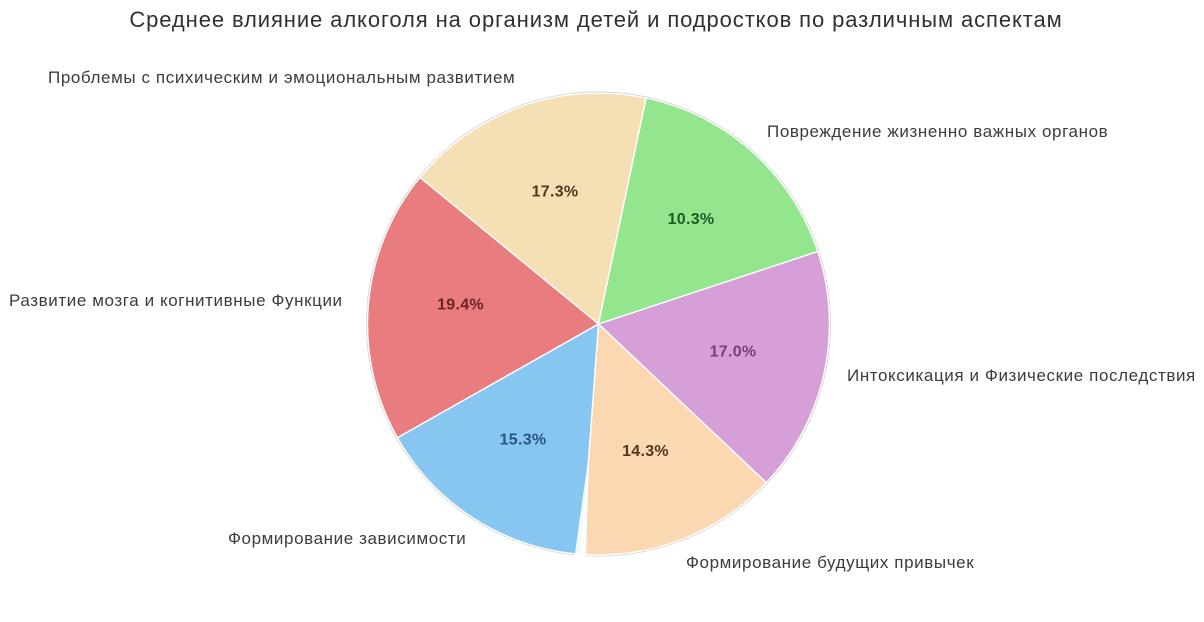 This screenshot has width=1204, height=622. What do you see at coordinates (176, 300) in the screenshot?
I see `svg-text:Развитие мозга и когнитивные Ф: Развитие мозга и когнитивные Функции` at bounding box center [176, 300].